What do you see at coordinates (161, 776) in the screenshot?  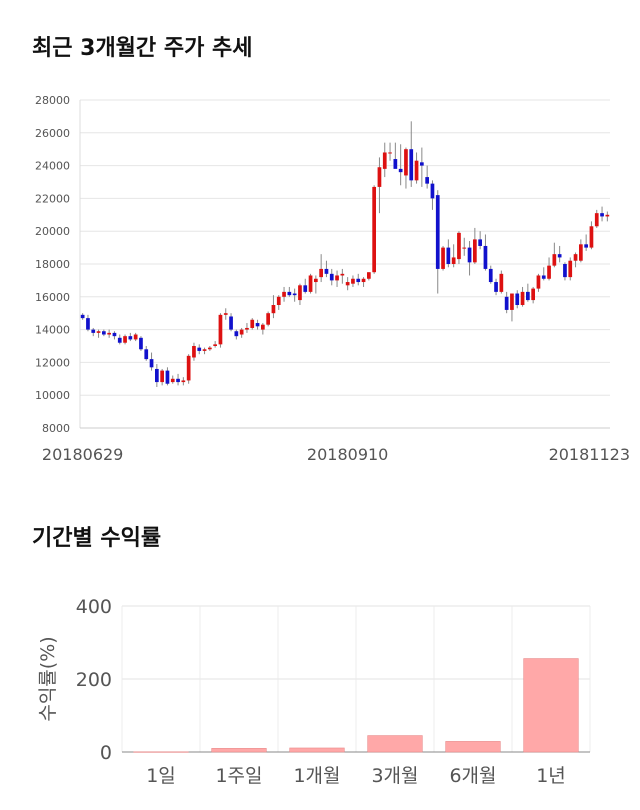 I see `returns-x-tick-label: 1일` at bounding box center [161, 776].